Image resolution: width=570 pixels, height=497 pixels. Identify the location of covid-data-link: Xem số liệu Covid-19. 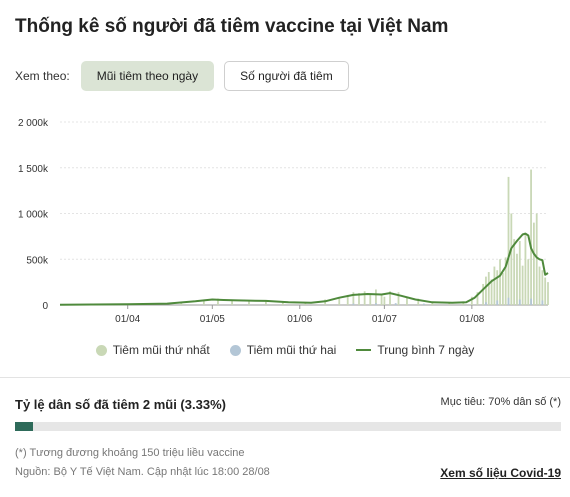
(500, 473).